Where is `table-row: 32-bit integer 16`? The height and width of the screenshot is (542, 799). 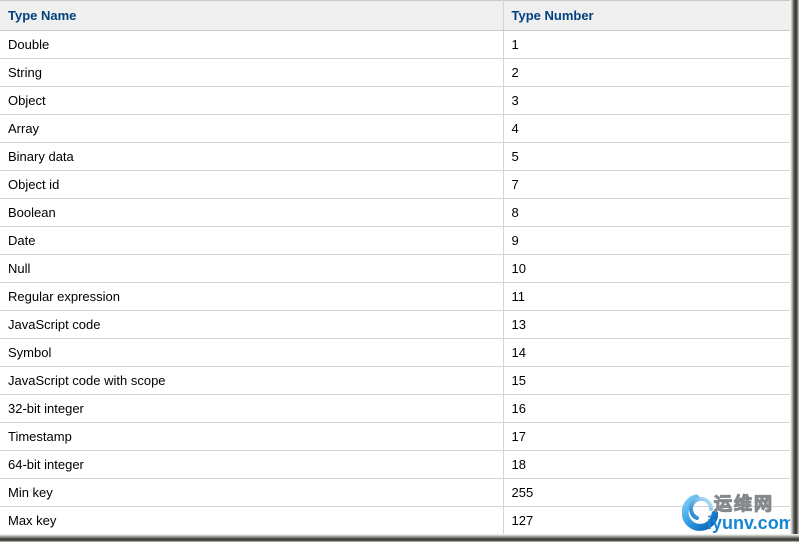
table-row: 32-bit integer 16 is located at coordinates (395, 408).